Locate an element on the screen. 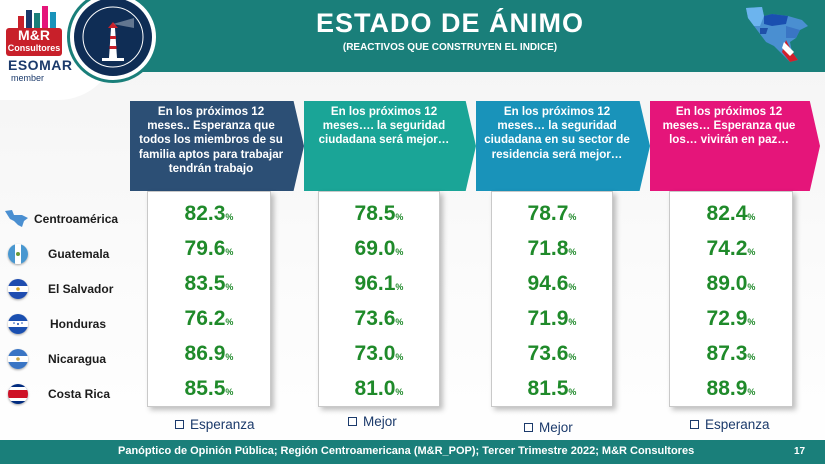 This screenshot has height=464, width=825. country-name: Nicaragua is located at coordinates (77, 359).